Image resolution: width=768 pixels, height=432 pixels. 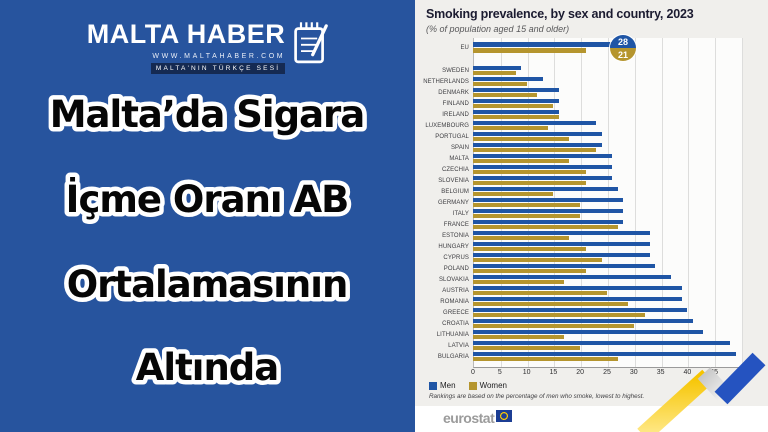 I want to click on bar-row: HUNGARY, so click(x=578, y=246).